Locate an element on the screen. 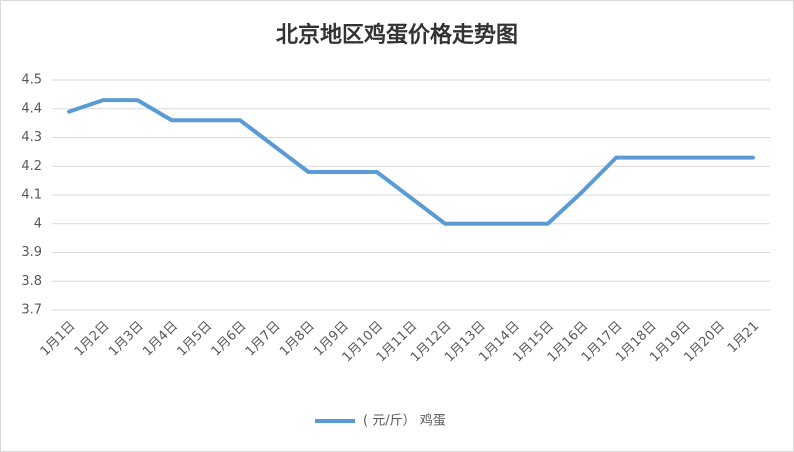 The width and height of the screenshot is (794, 452). y-tick-label: 3.7 is located at coordinates (31, 310).